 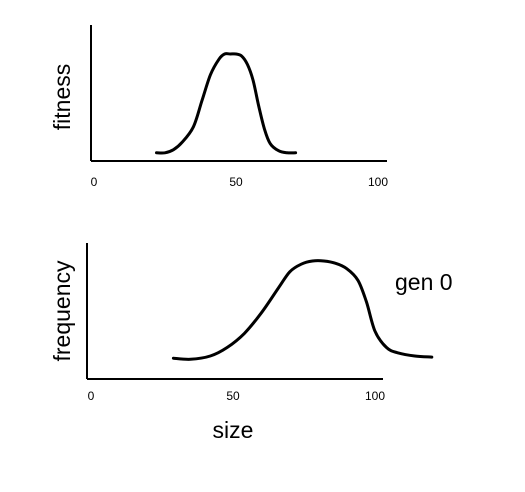 I want to click on frequency-x-axis-label: size, so click(x=233, y=430).